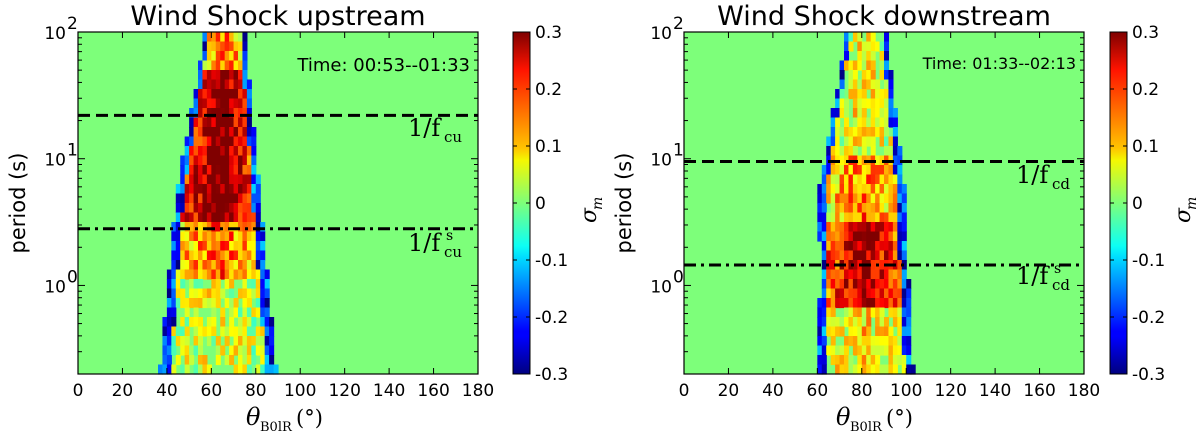  What do you see at coordinates (218, 203) in the screenshot?
I see `heatmap-cells` at bounding box center [218, 203].